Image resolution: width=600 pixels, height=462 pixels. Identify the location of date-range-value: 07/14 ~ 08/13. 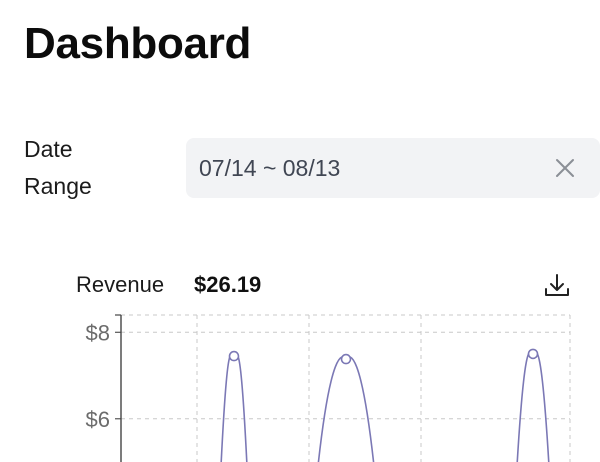
(270, 168).